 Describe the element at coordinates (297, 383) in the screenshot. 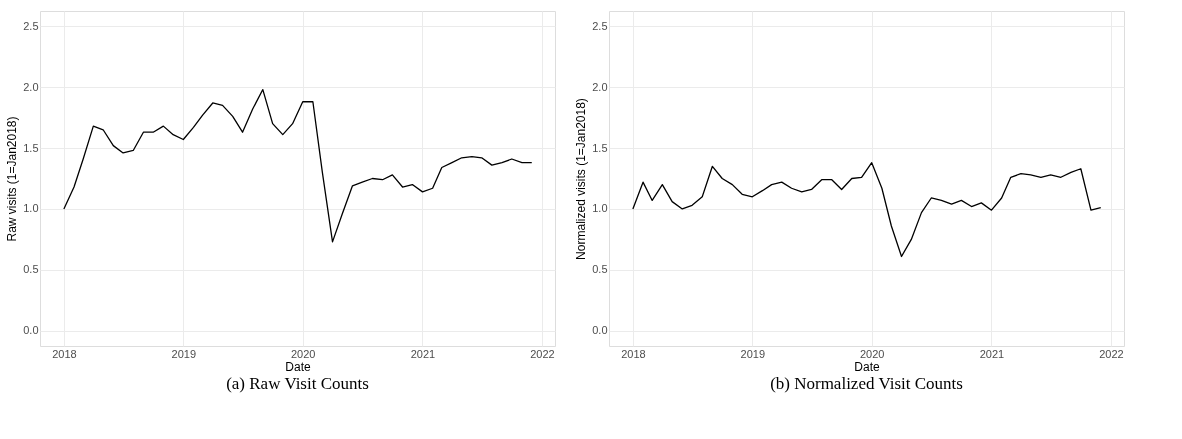

I see `text: (a) Raw Visit Counts` at that location.